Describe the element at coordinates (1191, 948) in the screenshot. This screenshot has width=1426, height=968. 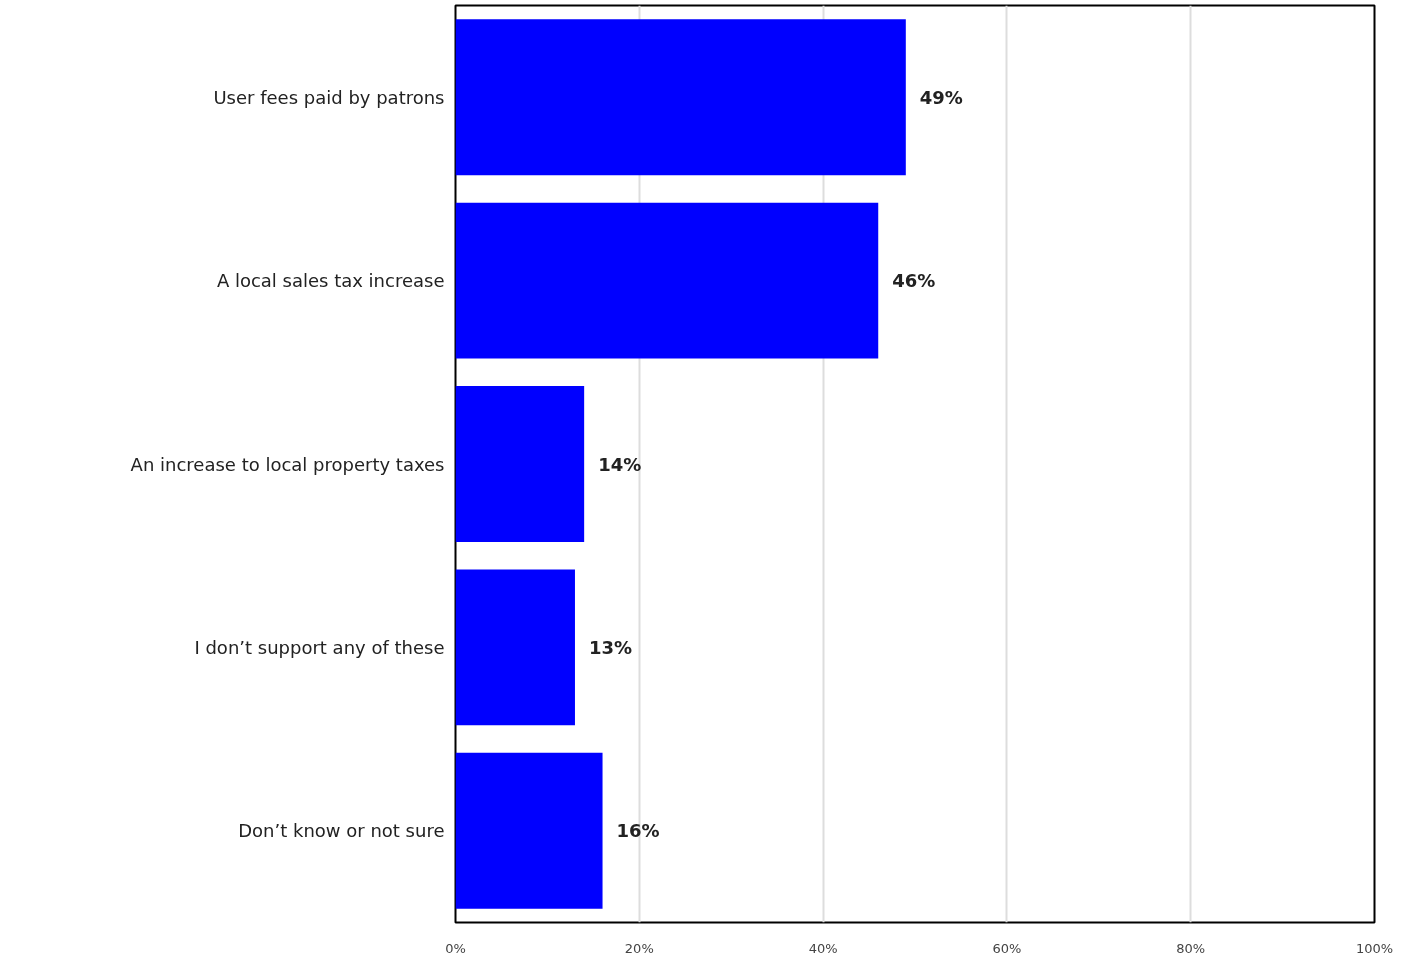
I see `x-tick-label: 80%` at that location.